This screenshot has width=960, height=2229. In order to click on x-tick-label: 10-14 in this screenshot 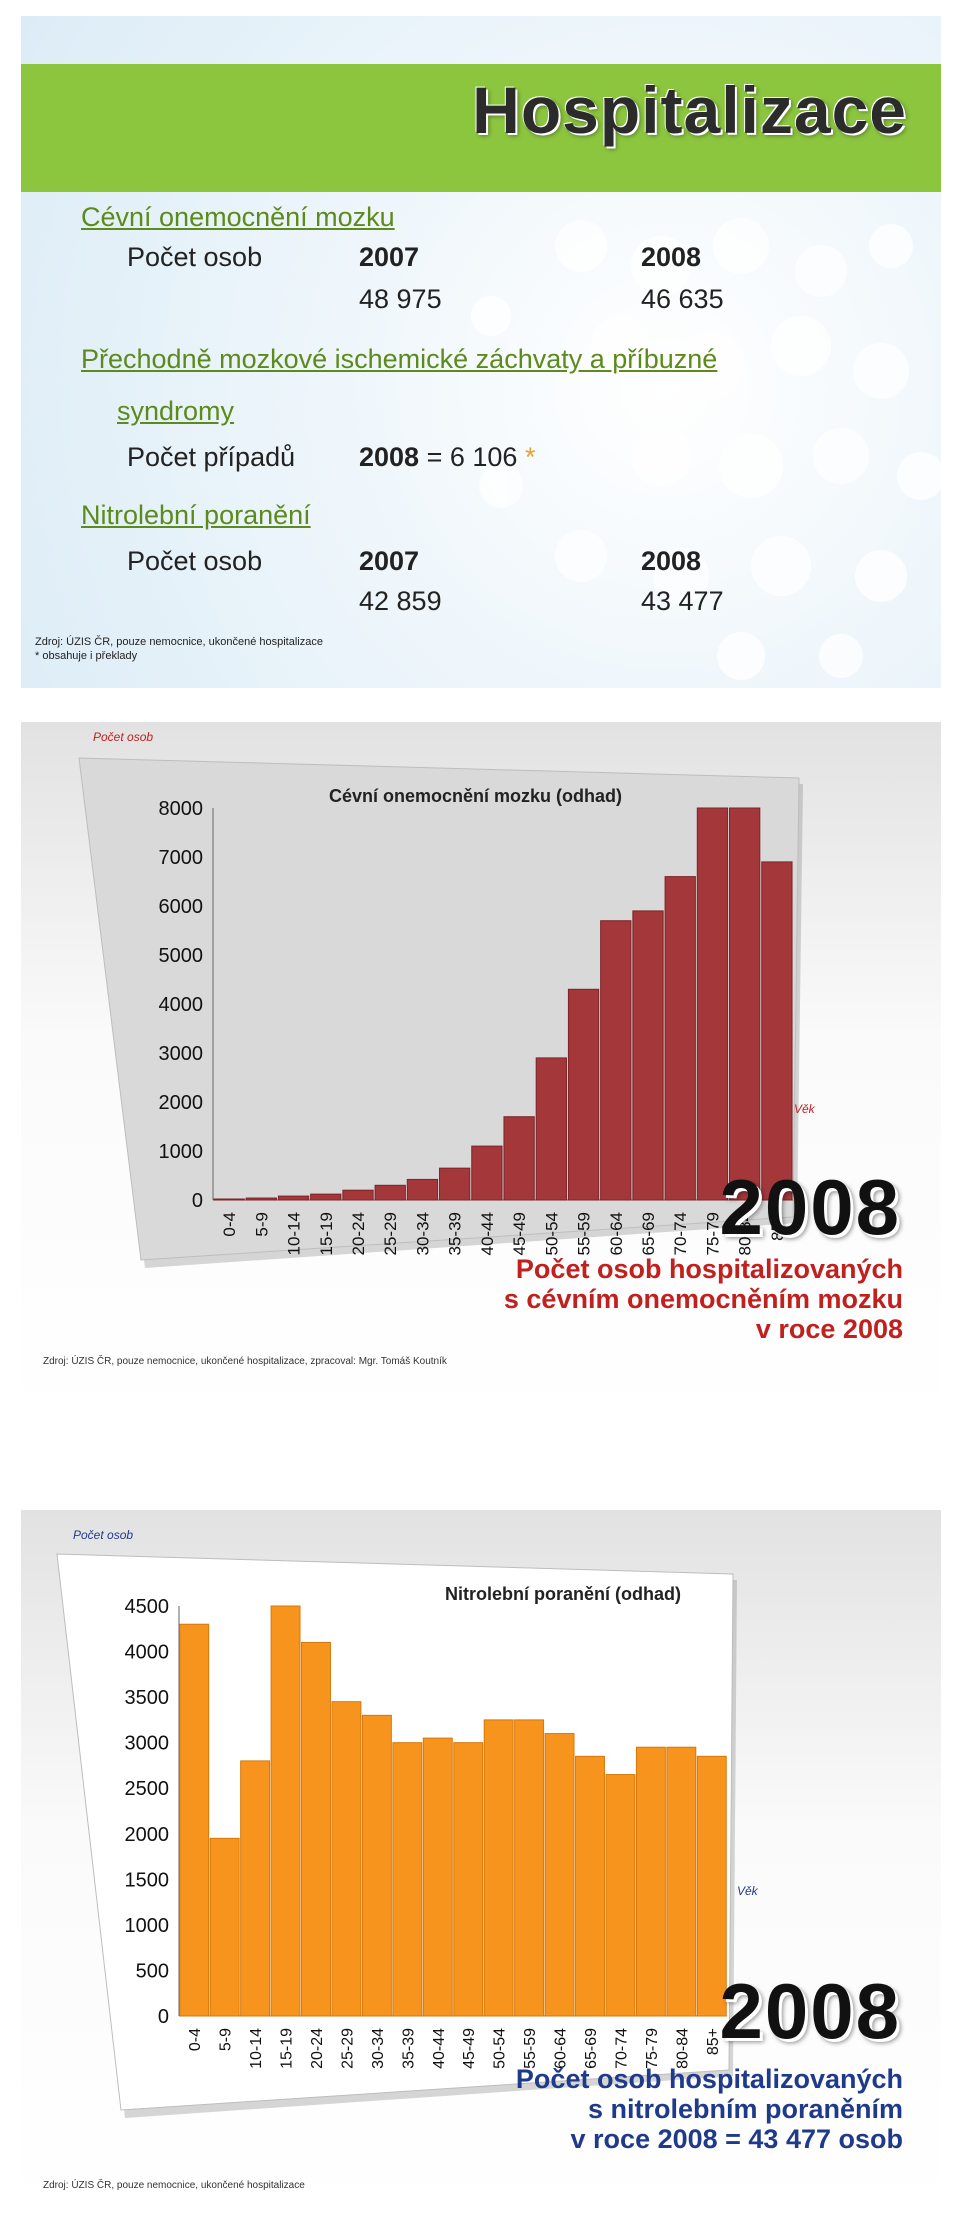, I will do `click(256, 2048)`.